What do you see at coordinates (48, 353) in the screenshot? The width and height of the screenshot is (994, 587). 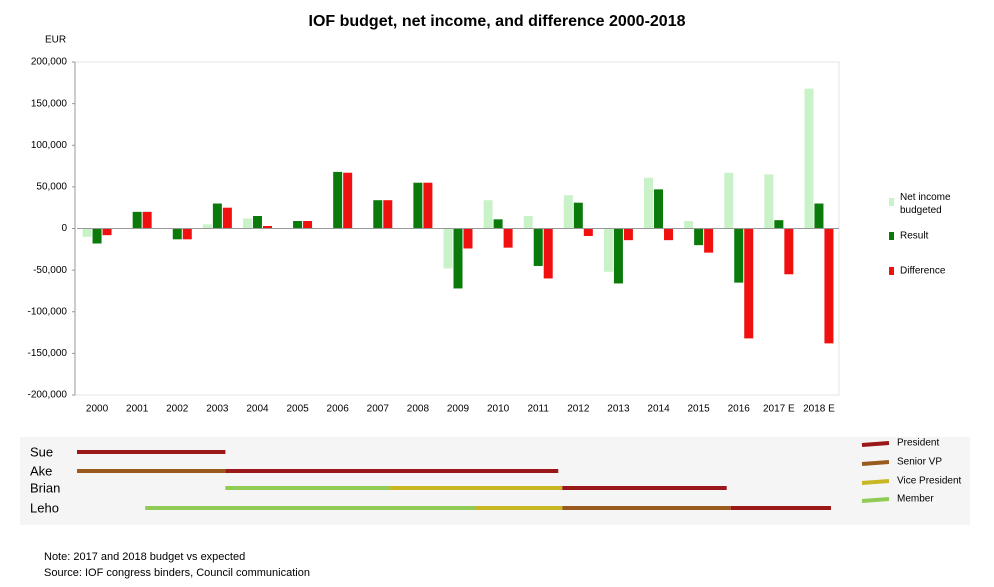 I see `y-tick-label: -150,000` at bounding box center [48, 353].